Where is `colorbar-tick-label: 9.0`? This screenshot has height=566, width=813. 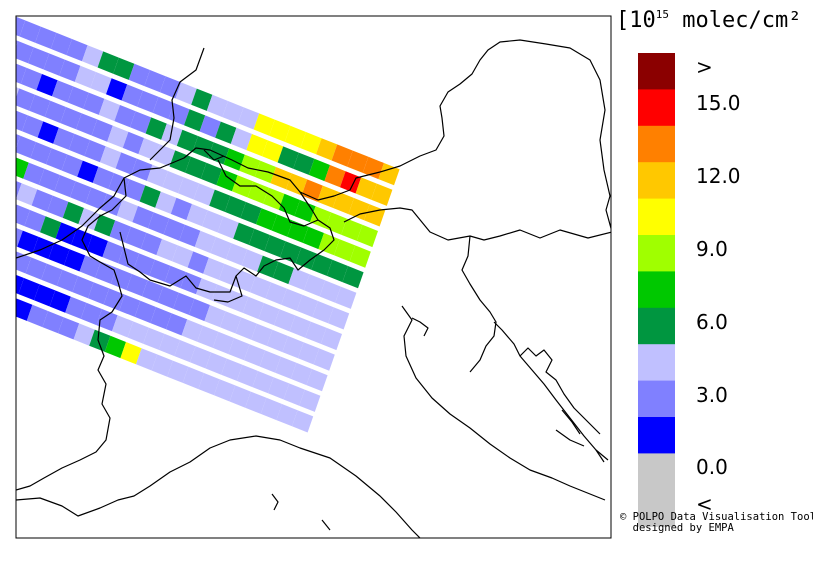
colorbar-tick-label: 9.0 is located at coordinates (712, 249).